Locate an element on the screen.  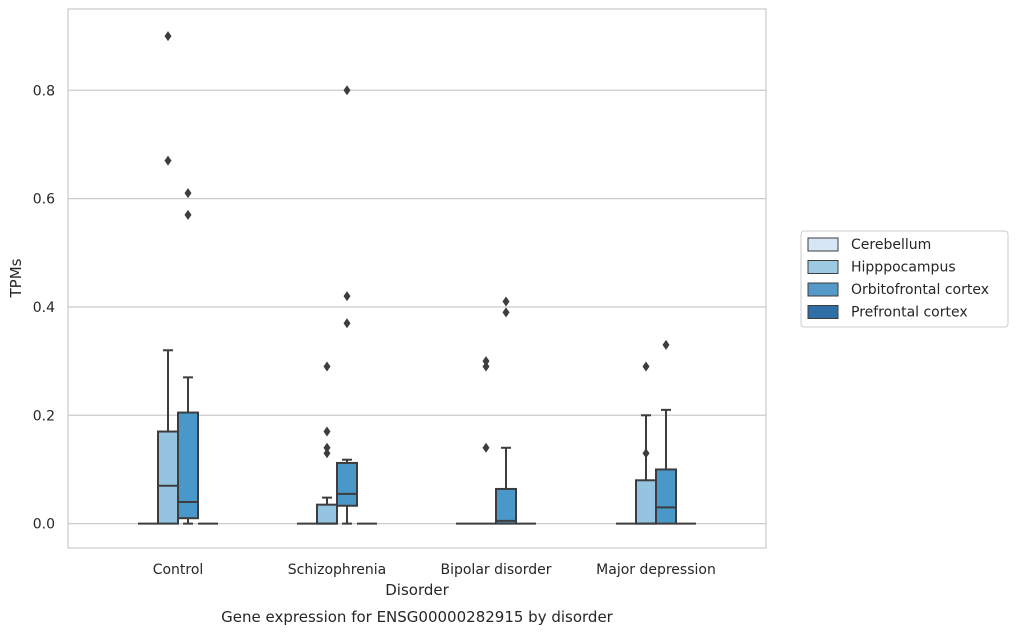
legend-label: Hipppocampus is located at coordinates (903, 268).